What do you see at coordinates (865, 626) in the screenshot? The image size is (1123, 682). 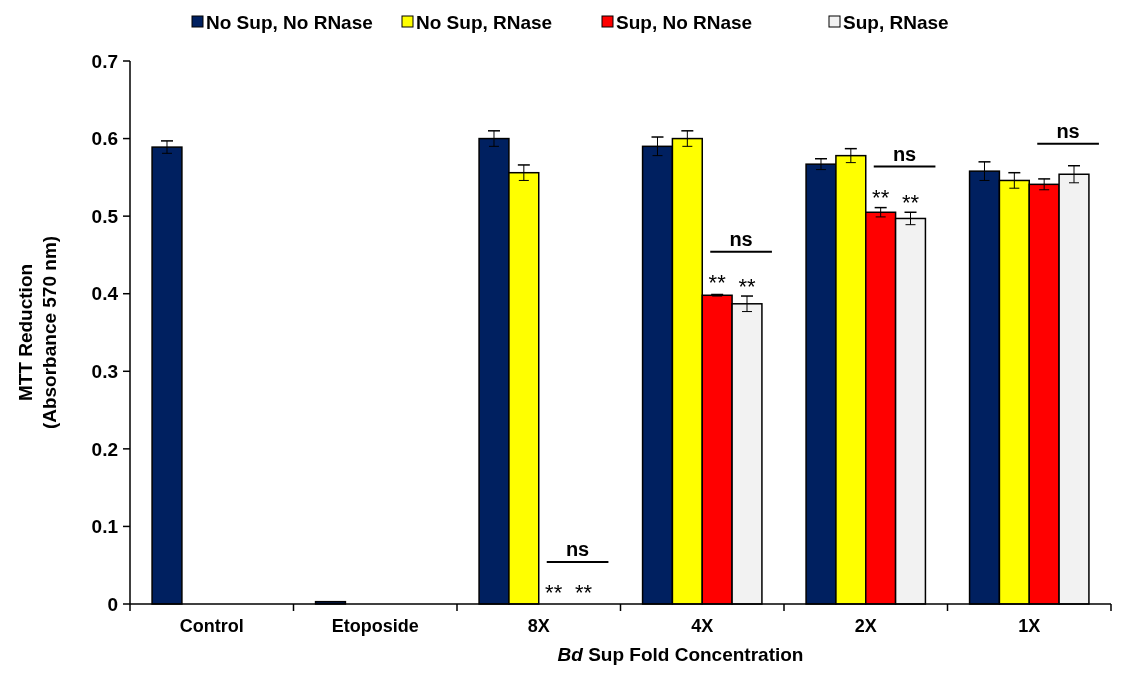 I see `x-tick-label: 2X` at bounding box center [865, 626].